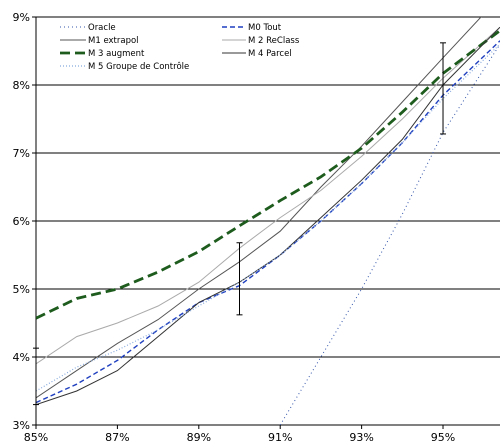  What do you see at coordinates (21, 289) in the screenshot?
I see `y-tick-label: 5%` at bounding box center [21, 289].